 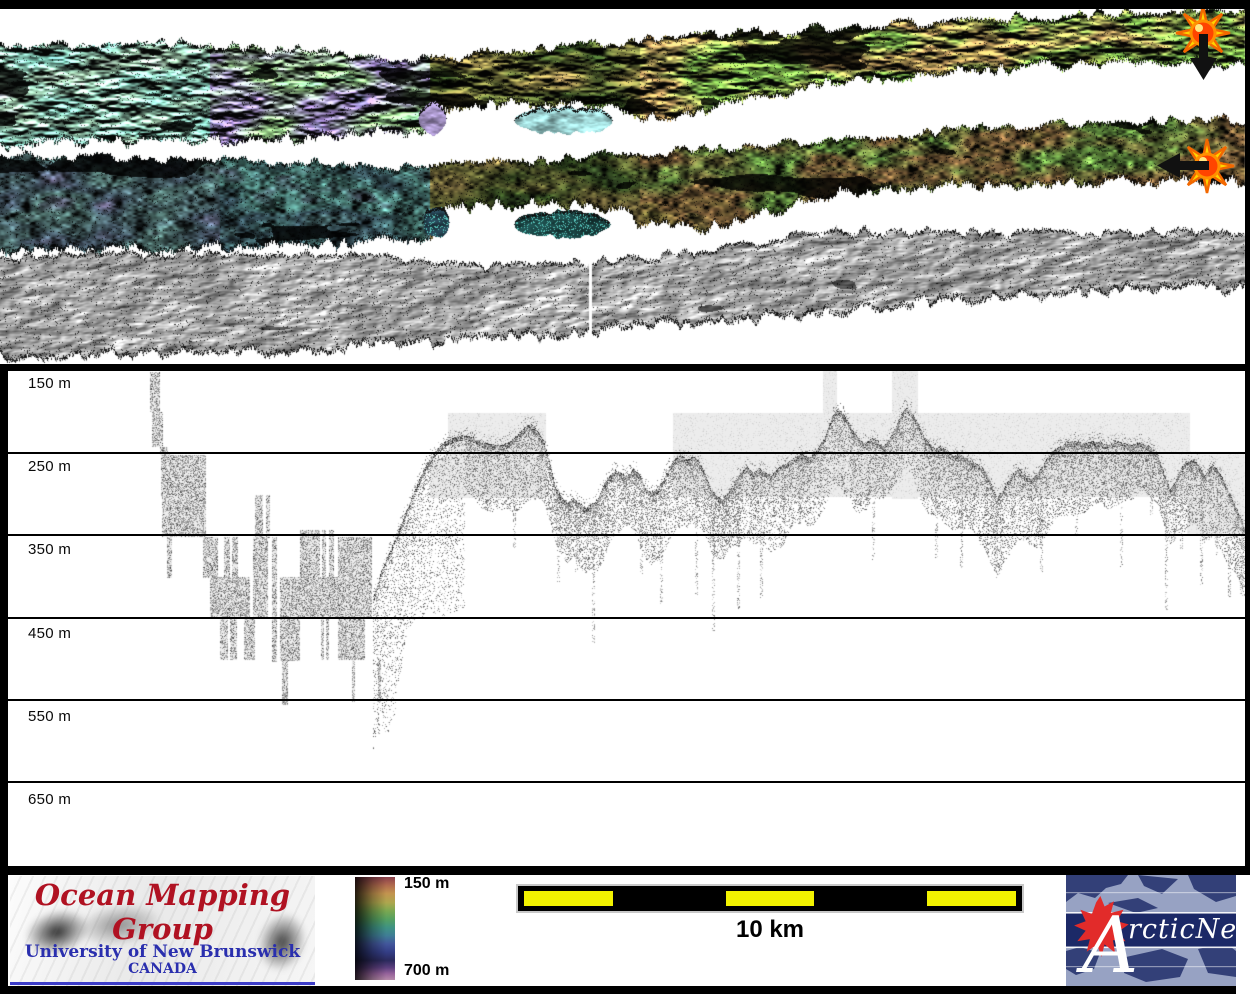 I want to click on arcticnet-initial: A, so click(x=1107, y=944).